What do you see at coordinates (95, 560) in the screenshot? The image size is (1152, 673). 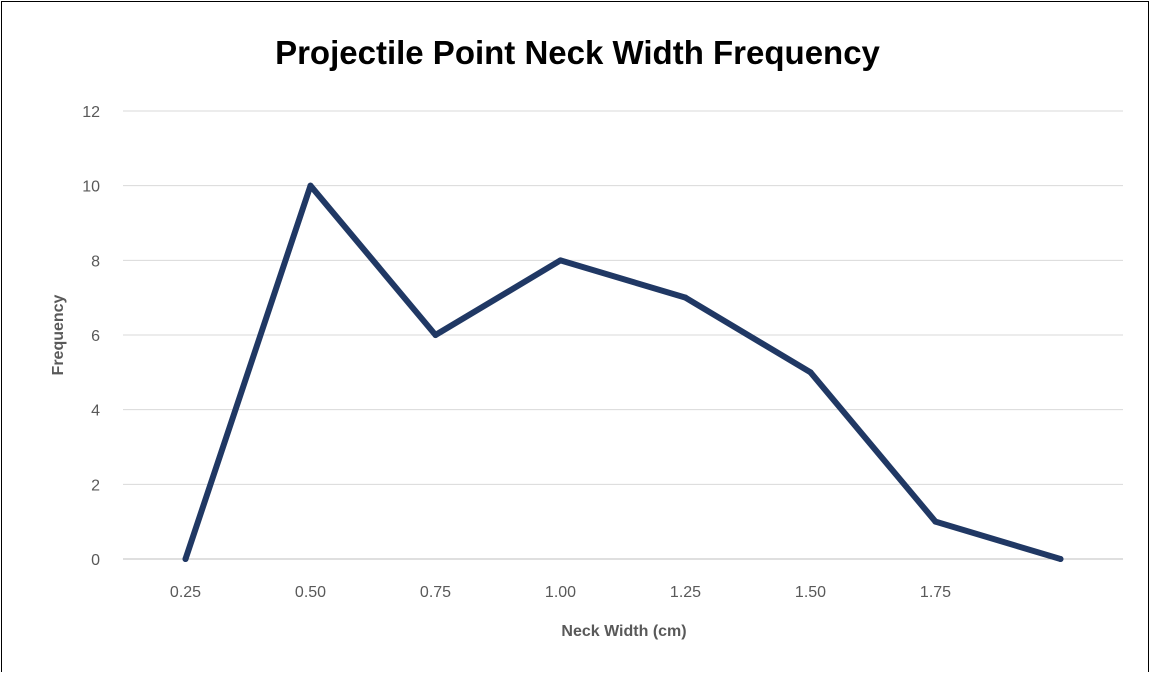 I see `y-tick-label: 0` at bounding box center [95, 560].